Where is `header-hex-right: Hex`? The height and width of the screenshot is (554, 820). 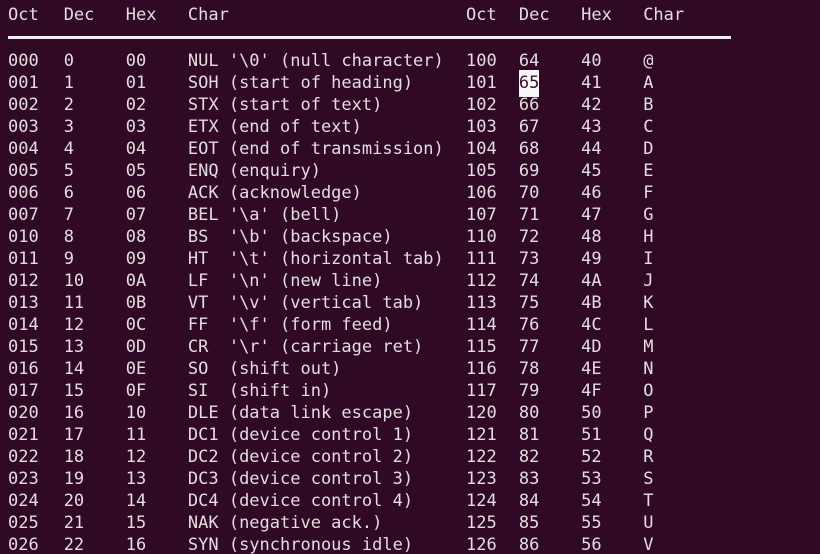
header-hex-right: Hex is located at coordinates (596, 15).